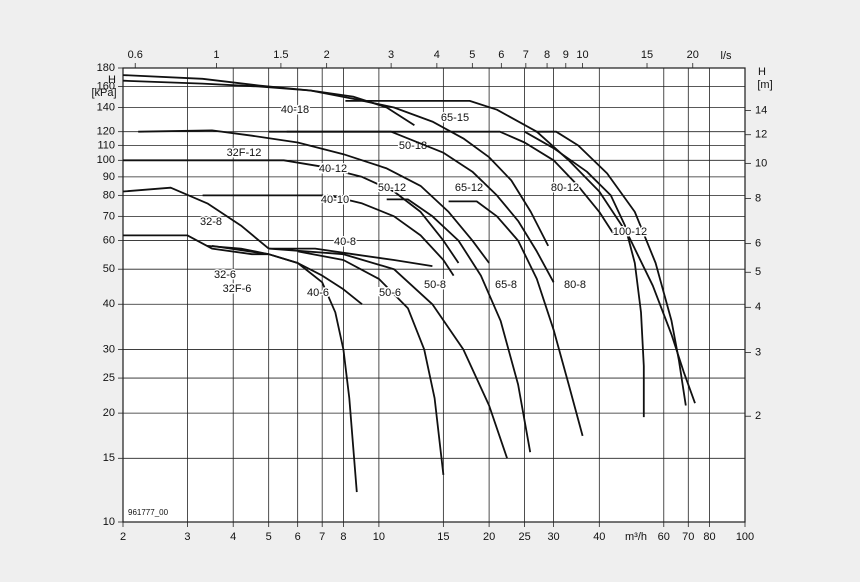 The width and height of the screenshot is (860, 582). What do you see at coordinates (688, 537) in the screenshot?
I see `x-tick-label: 70` at bounding box center [688, 537].